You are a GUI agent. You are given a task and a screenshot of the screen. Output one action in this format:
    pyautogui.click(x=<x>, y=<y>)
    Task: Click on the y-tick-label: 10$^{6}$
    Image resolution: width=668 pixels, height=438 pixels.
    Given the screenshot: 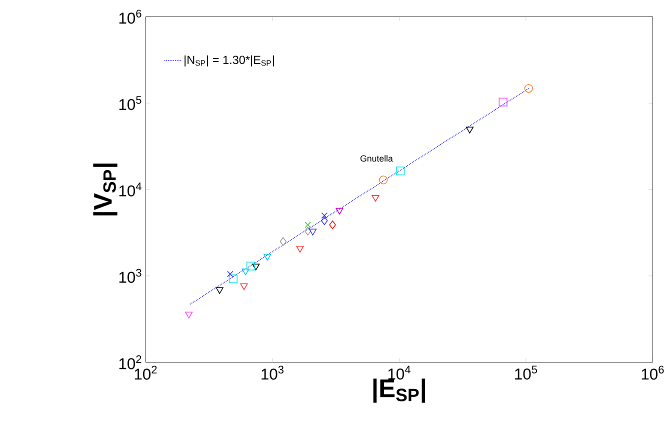 What is the action you would take?
    pyautogui.click(x=130, y=17)
    